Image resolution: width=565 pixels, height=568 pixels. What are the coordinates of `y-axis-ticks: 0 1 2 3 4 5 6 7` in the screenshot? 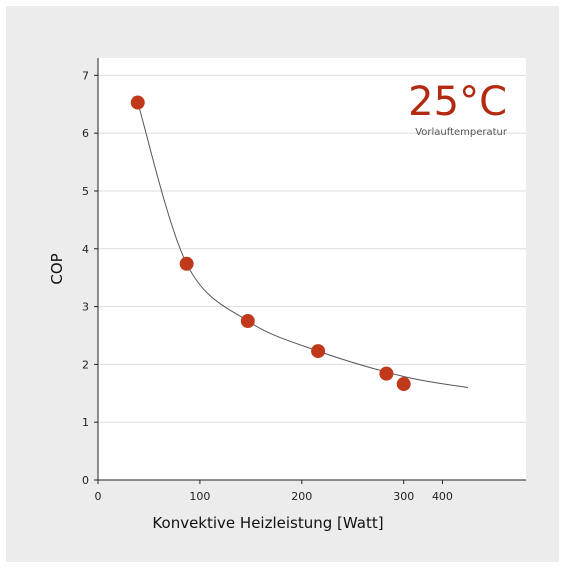 It's located at (90, 278).